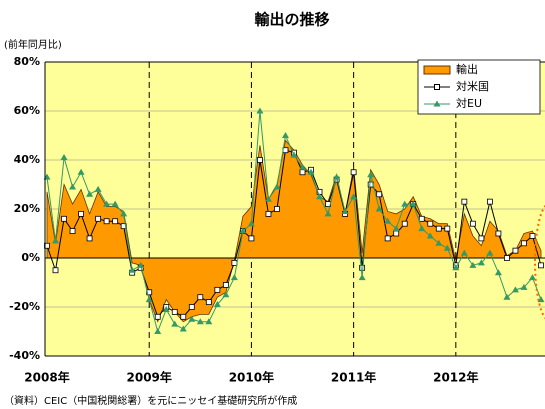 This screenshot has width=545, height=409. What do you see at coordinates (472, 86) in the screenshot?
I see `legend-label: 対米国` at bounding box center [472, 86].